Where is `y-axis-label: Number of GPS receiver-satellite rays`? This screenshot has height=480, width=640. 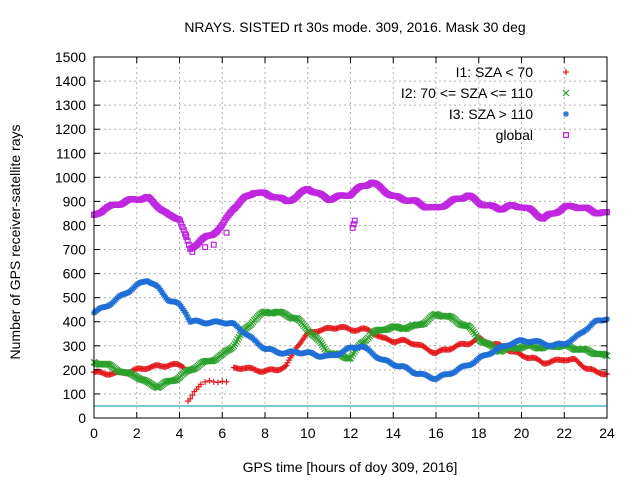 y-axis-label: Number of GPS receiver-satellite rays is located at coordinates (15, 242).